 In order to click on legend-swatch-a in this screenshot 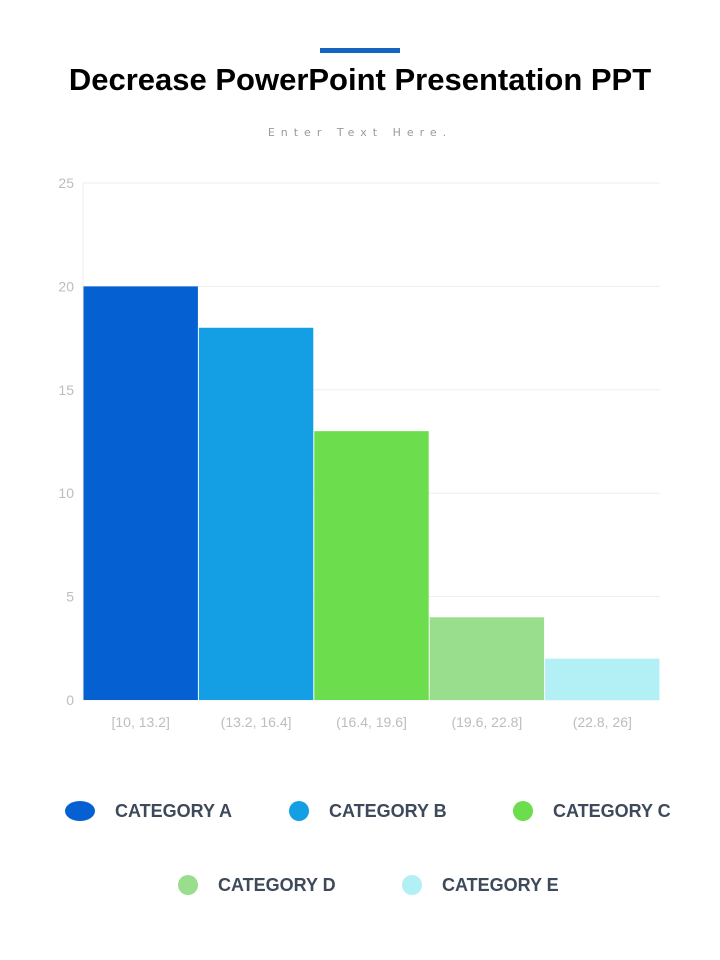, I will do `click(80, 811)`.